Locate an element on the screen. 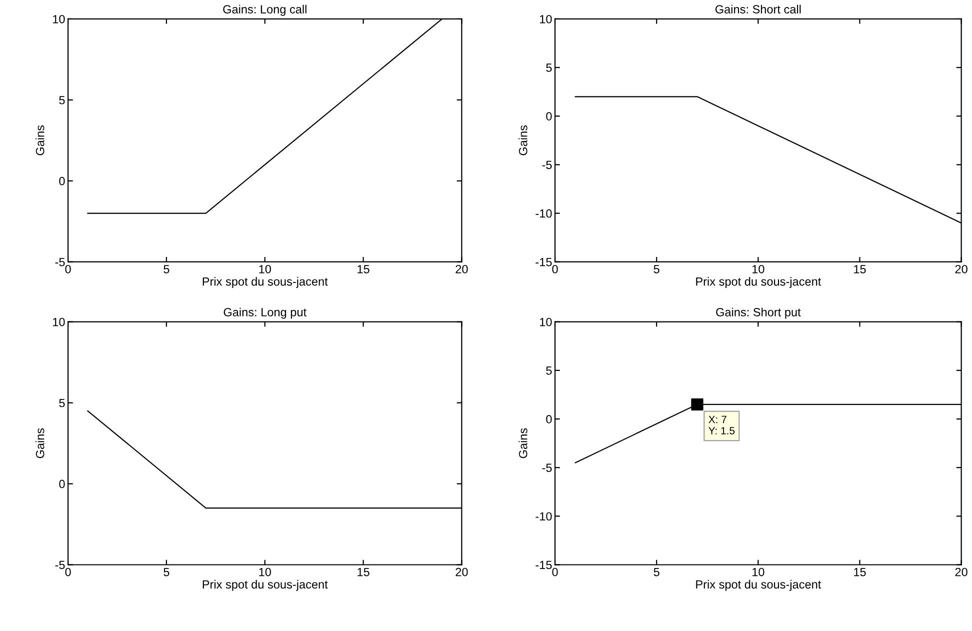  chart-title: Gains: Short call is located at coordinates (758, 9).